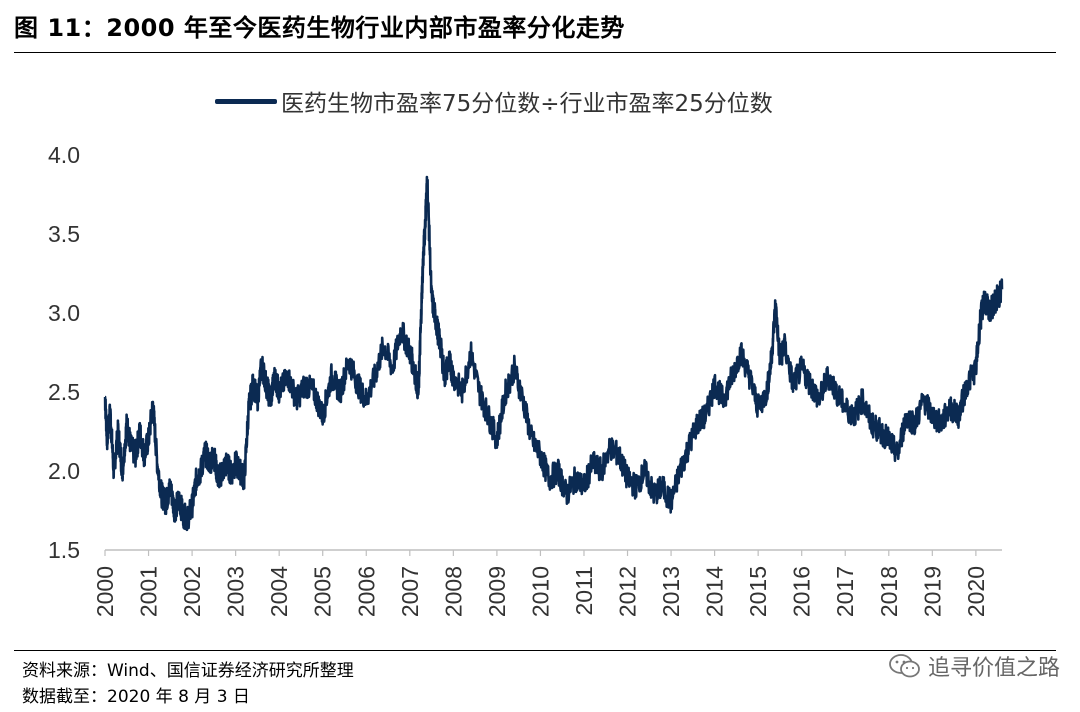 Image resolution: width=1080 pixels, height=712 pixels. I want to click on x-tick-label: 2000, so click(105, 591).